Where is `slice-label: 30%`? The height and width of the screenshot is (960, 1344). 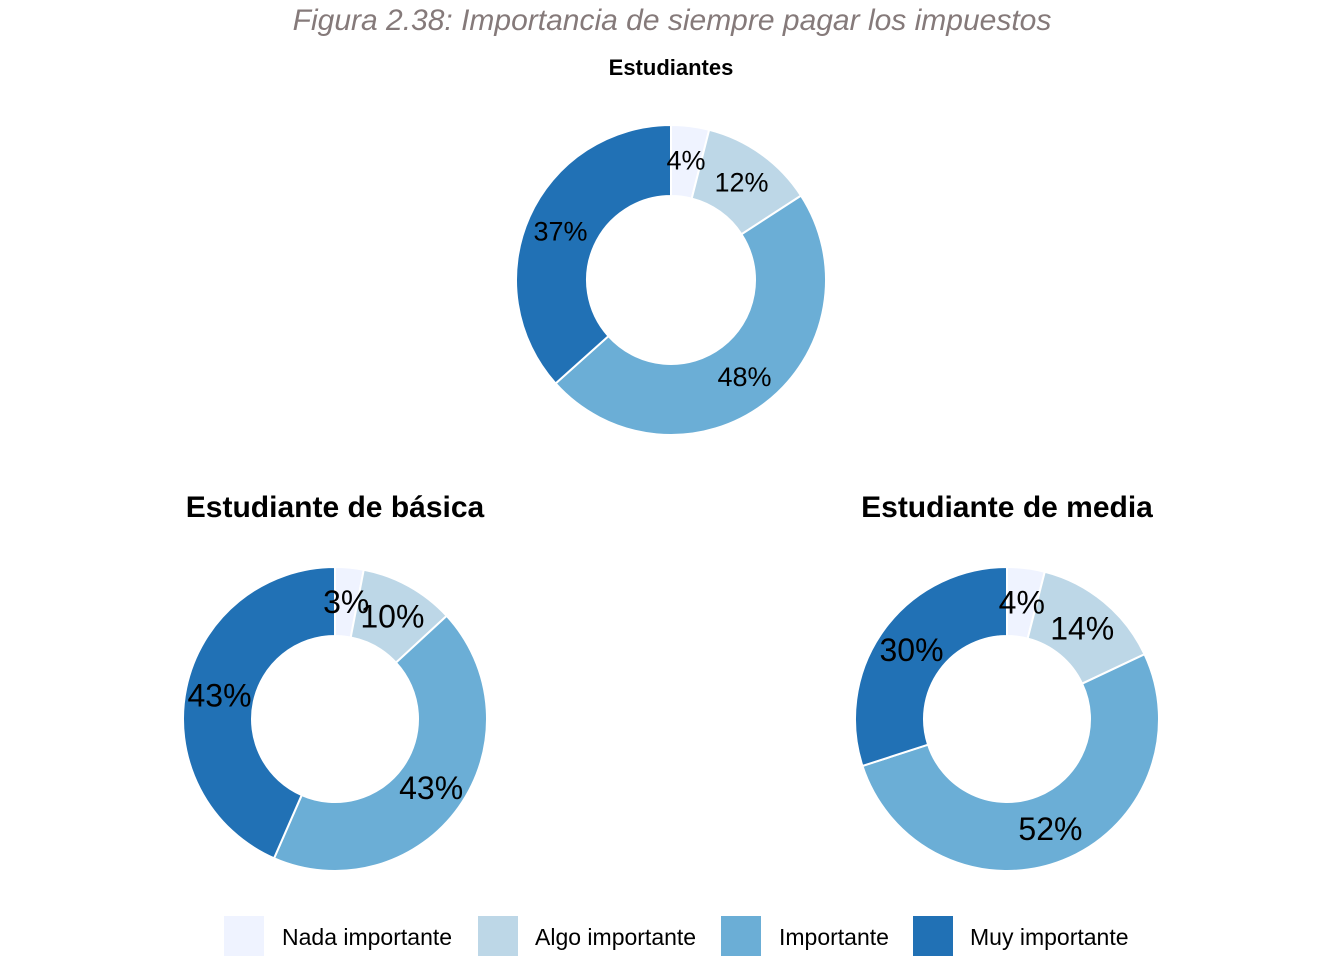
slice-label: 30% is located at coordinates (912, 650).